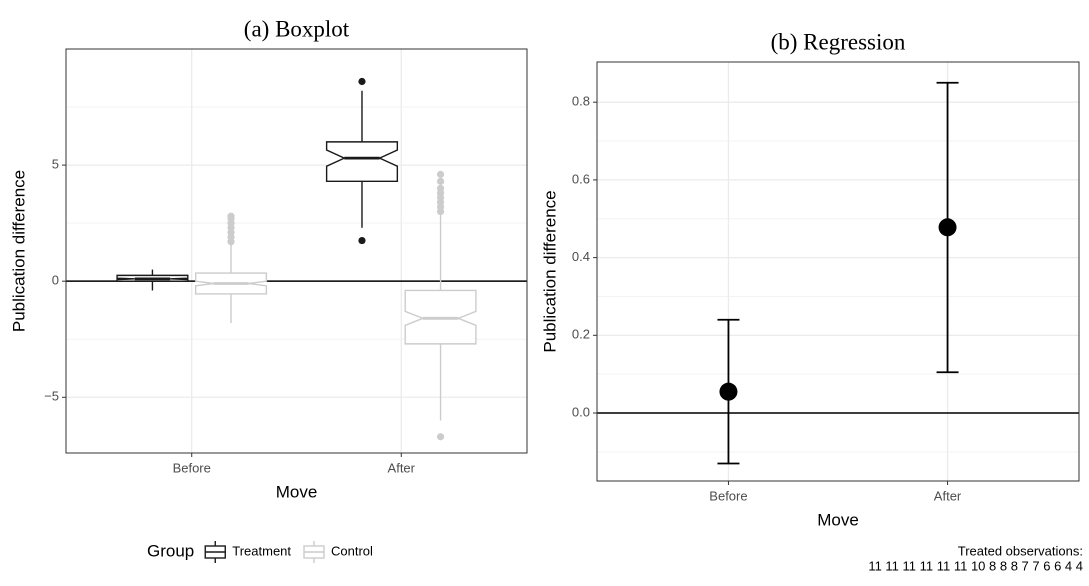 This screenshot has width=1089, height=586. What do you see at coordinates (581, 411) in the screenshot?
I see `y-tick-label: 0.0` at bounding box center [581, 411].